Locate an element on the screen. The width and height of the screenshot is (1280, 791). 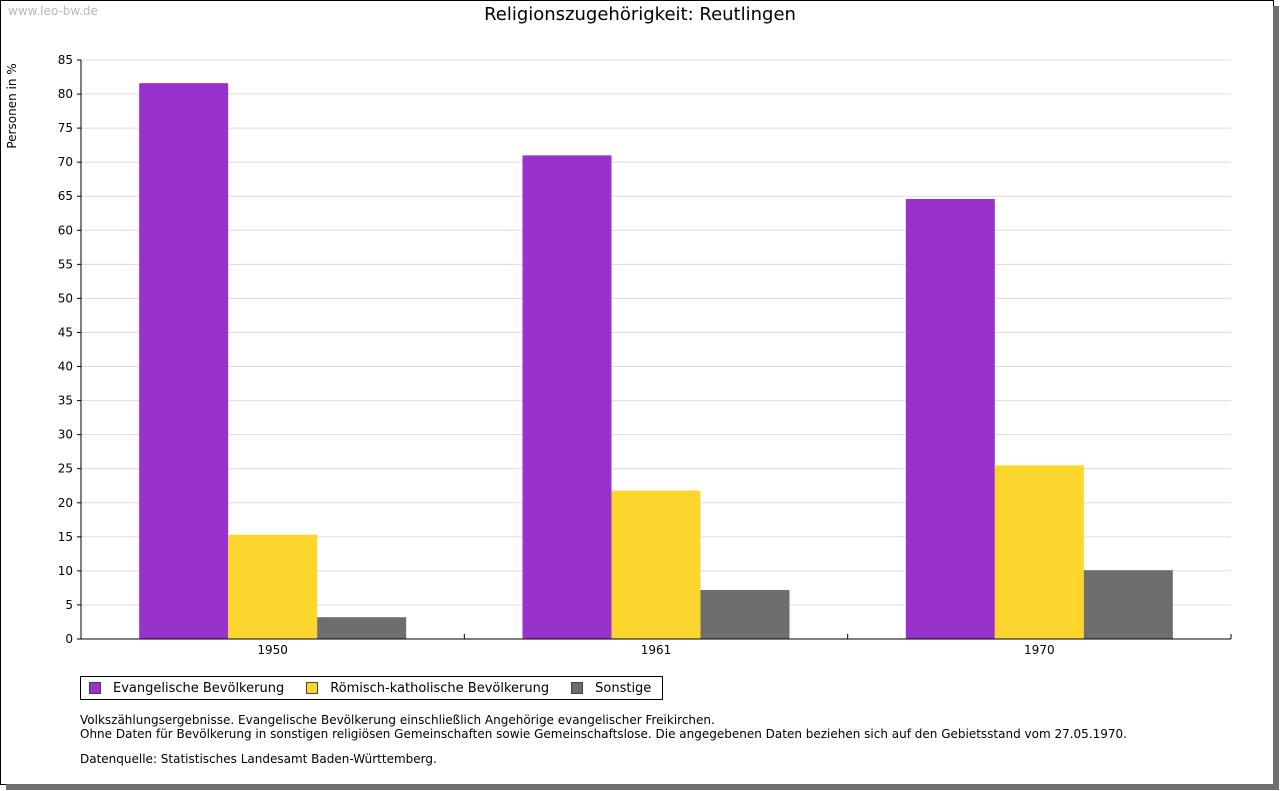
legend-item-katholisch: Römisch-katholische Bevölkerung is located at coordinates (427, 688).